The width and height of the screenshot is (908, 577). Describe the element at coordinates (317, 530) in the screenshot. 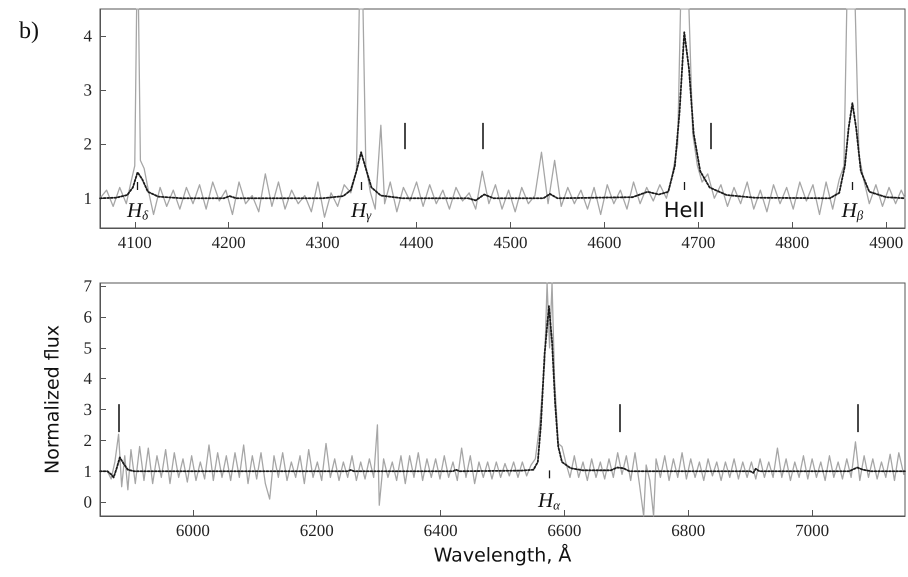

I see `x-tick-label: 6200` at that location.